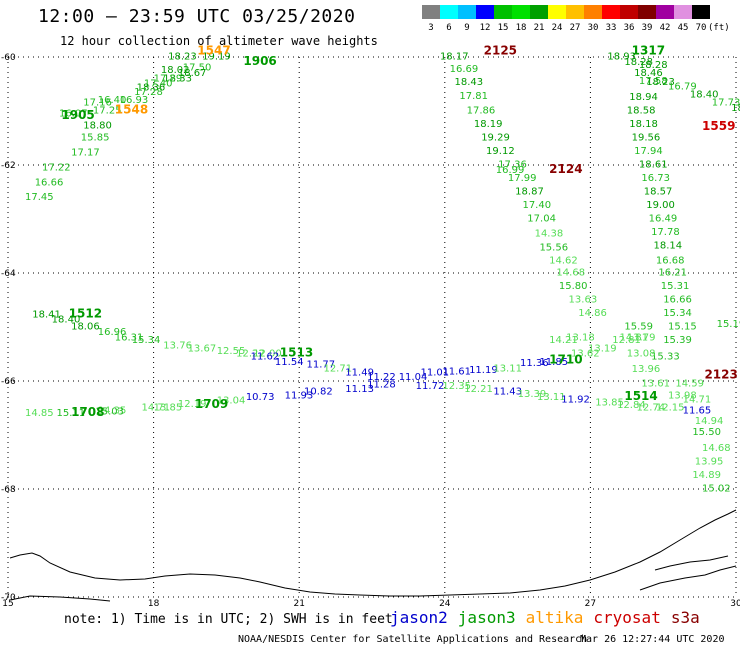  What do you see at coordinates (641, 354) in the screenshot?
I see `wave-height-value: 13.08` at bounding box center [641, 354].